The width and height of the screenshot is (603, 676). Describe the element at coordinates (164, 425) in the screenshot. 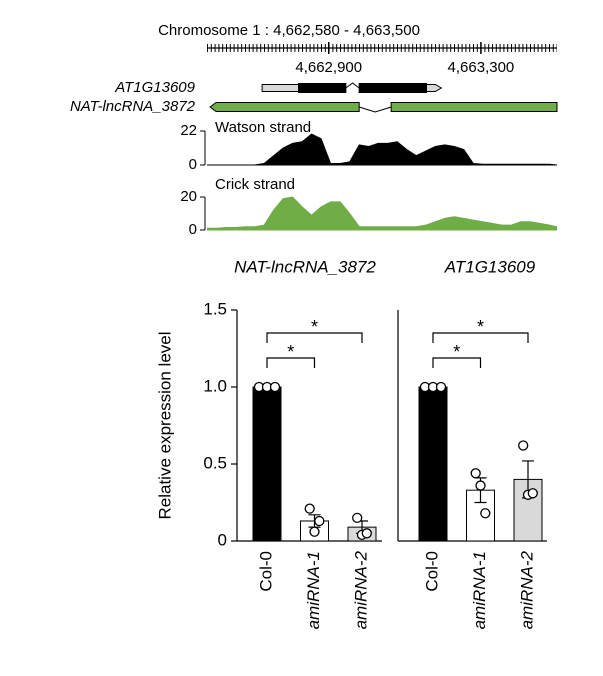

I see `y-axis-label: Relative expression level` at that location.